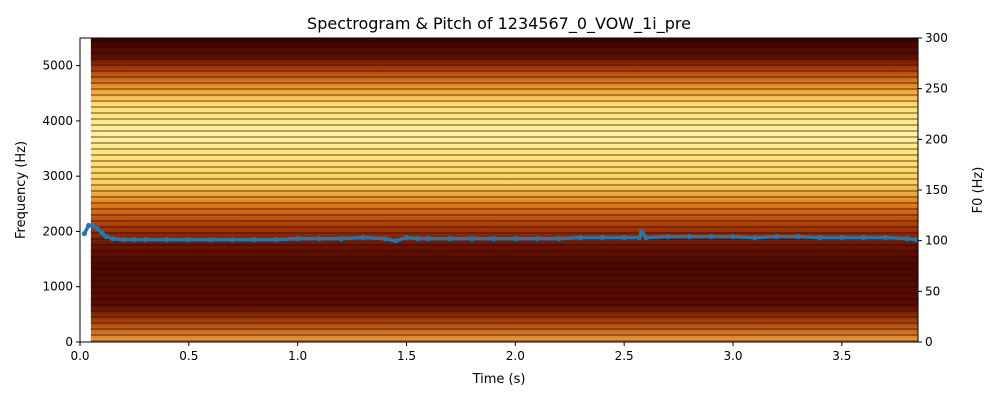 This screenshot has height=404, width=1000. What do you see at coordinates (61, 204) in the screenshot?
I see `y-axis-left: 0 1000 2000 3000 4000 5000` at bounding box center [61, 204].